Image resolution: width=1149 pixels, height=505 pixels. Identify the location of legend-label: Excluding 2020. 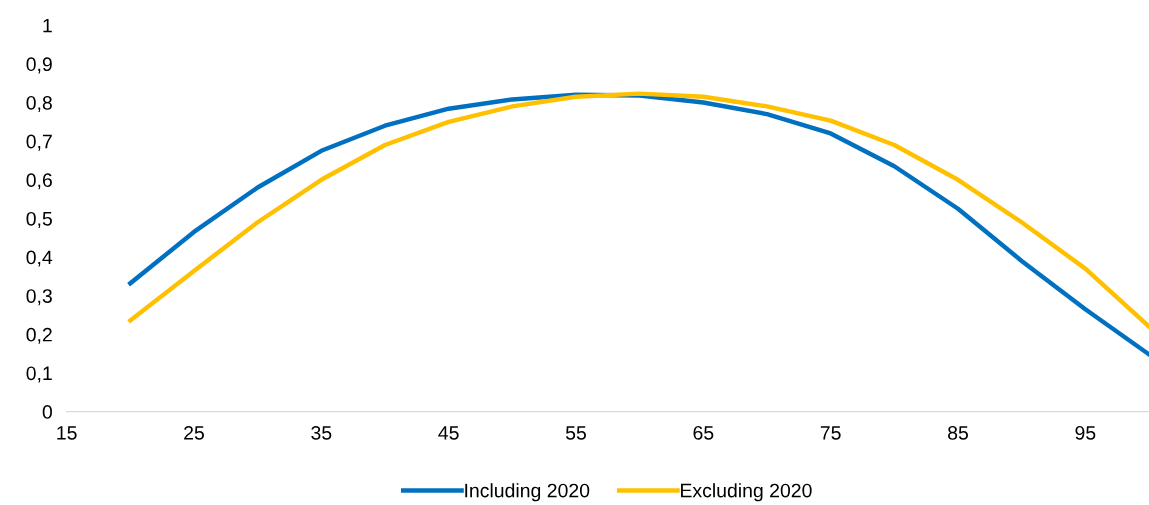
(746, 492).